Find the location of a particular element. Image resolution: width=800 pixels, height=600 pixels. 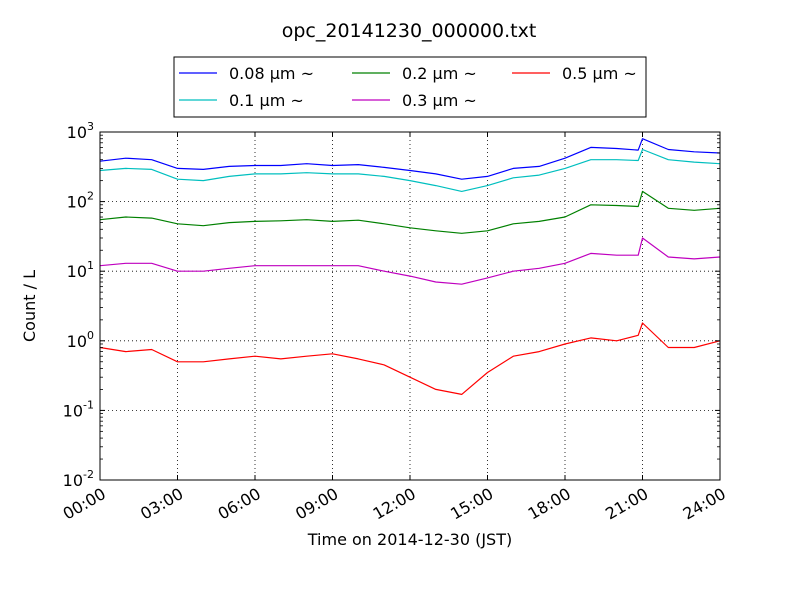

y-tick-exponent: -1 is located at coordinates (88, 404).